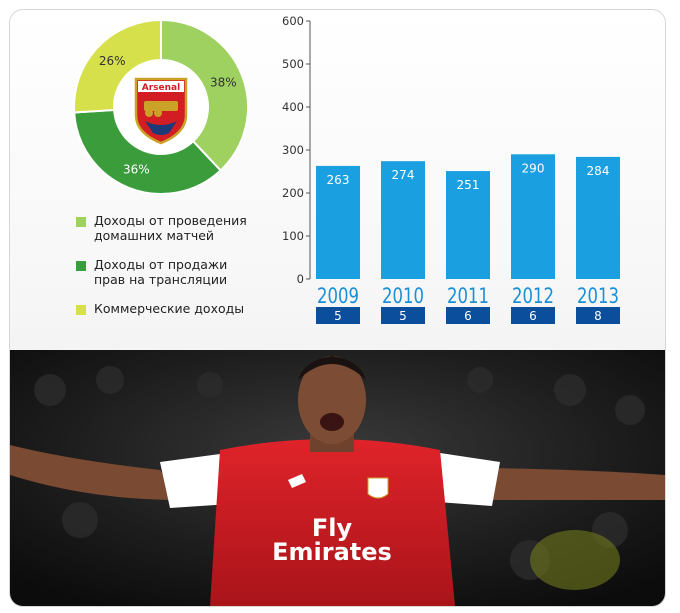  Describe the element at coordinates (338, 296) in the screenshot. I see `x-category-label: 2009` at that location.